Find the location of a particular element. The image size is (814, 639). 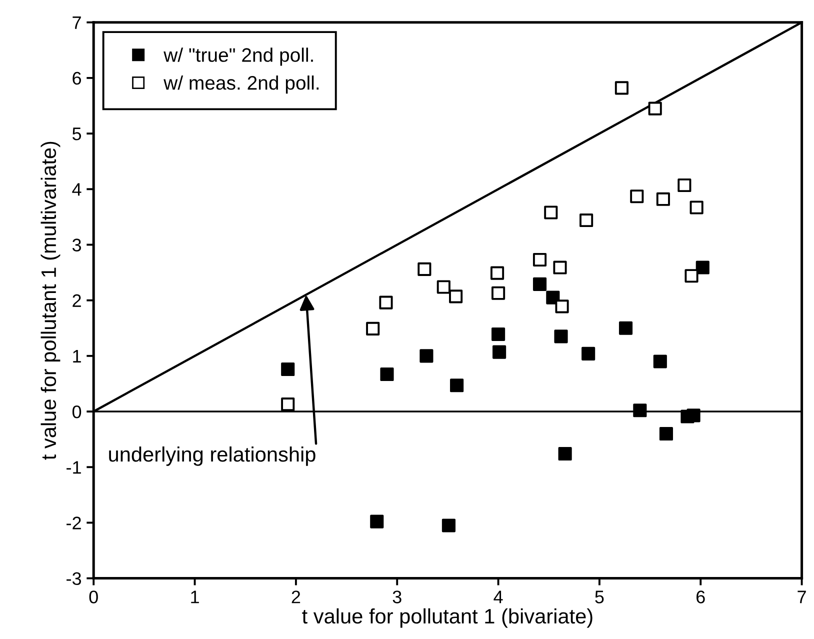

y-tick-label: 1 is located at coordinates (77, 356).